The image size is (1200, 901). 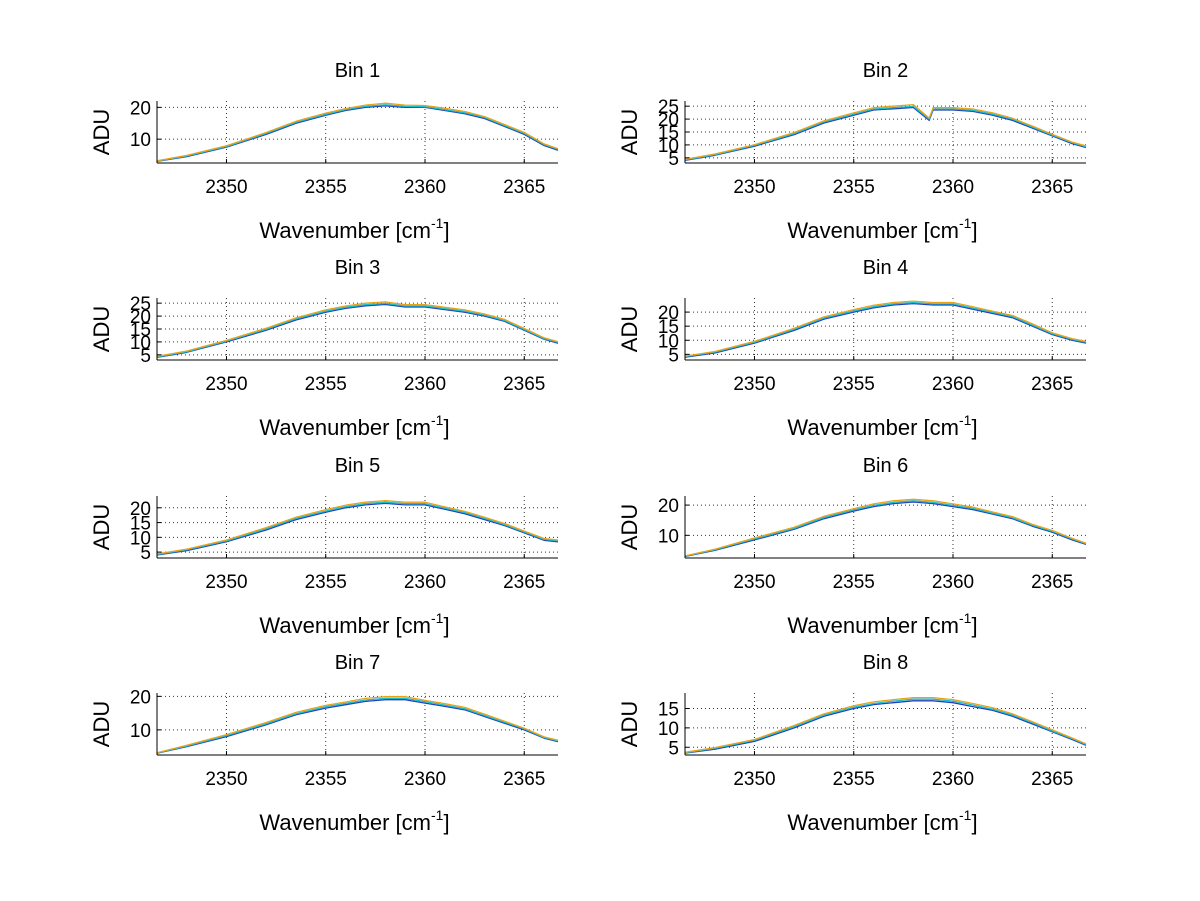 What do you see at coordinates (358, 663) in the screenshot?
I see `chart-title: Bin 7` at bounding box center [358, 663].